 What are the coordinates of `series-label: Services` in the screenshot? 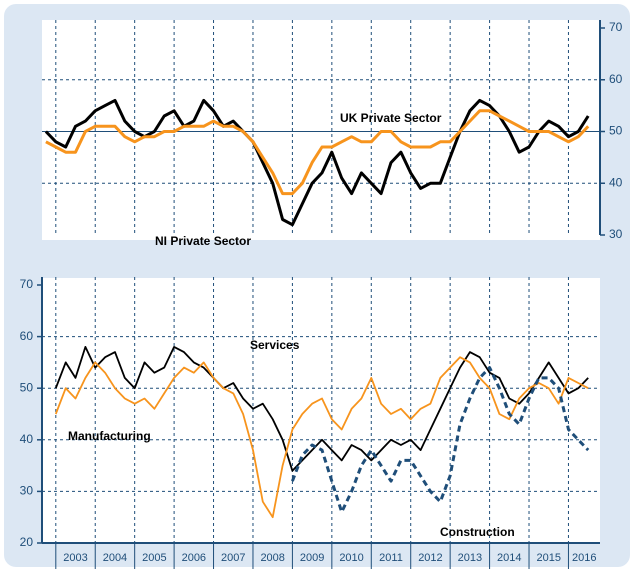 It's located at (275, 345).